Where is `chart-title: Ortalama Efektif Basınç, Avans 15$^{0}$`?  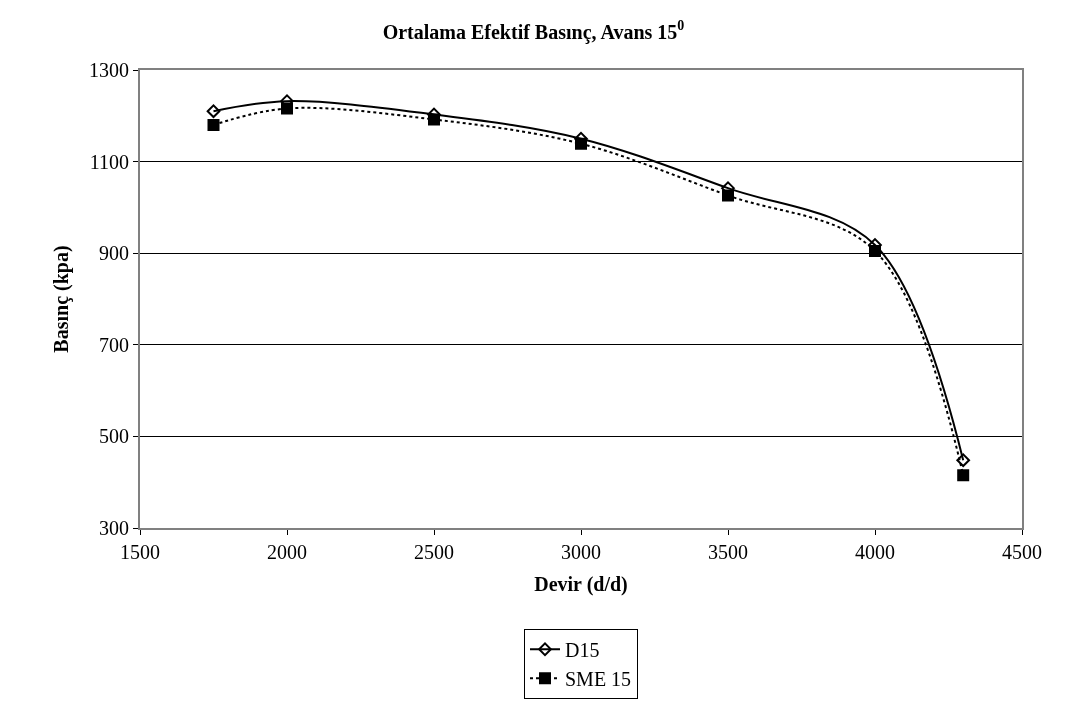 chart-title: Ortalama Efektif Basınç, Avans 15$^{0}$ is located at coordinates (533, 31).